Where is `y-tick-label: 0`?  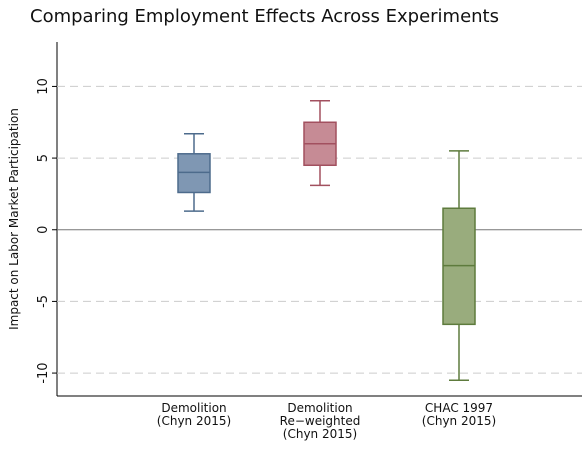
y-tick-label: 0 is located at coordinates (43, 230).